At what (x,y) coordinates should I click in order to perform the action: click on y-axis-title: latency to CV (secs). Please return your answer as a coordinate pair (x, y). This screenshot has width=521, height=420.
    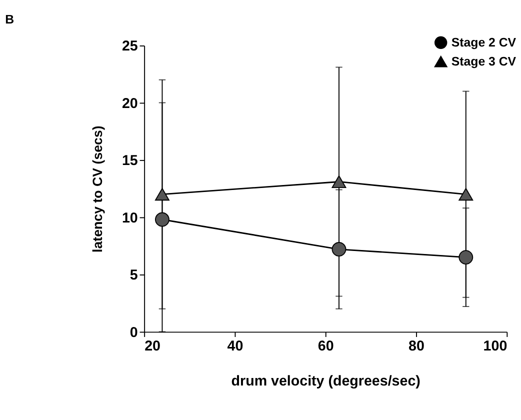
    Looking at the image, I should click on (97, 189).